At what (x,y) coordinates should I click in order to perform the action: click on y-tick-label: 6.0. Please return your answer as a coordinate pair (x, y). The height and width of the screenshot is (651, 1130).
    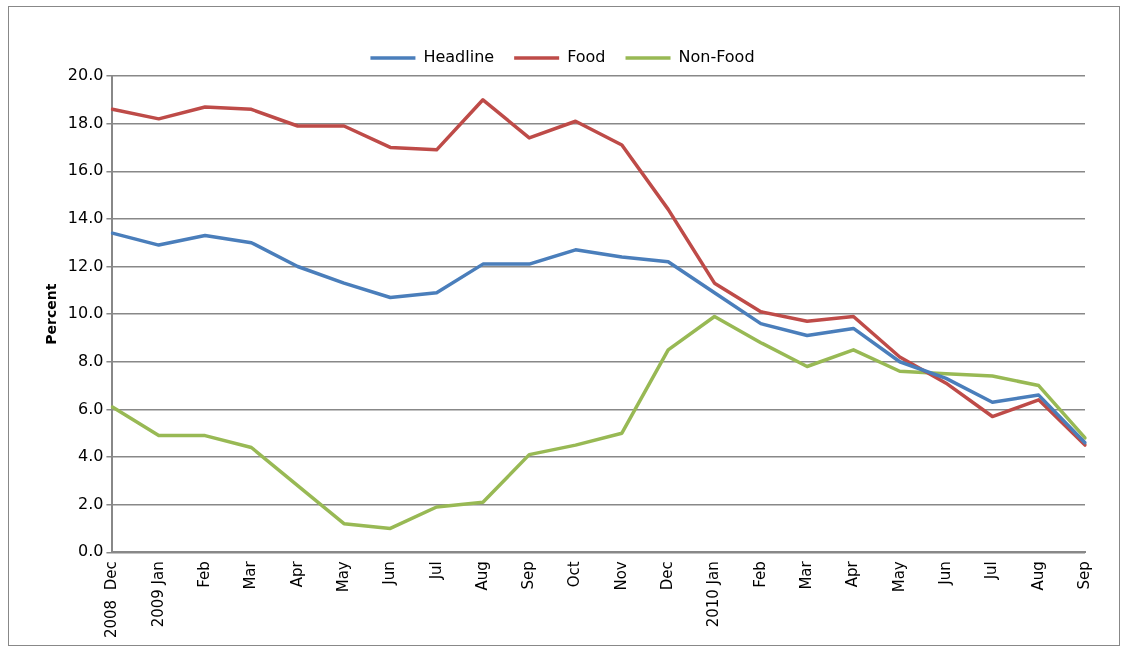
    Looking at the image, I should click on (90, 408).